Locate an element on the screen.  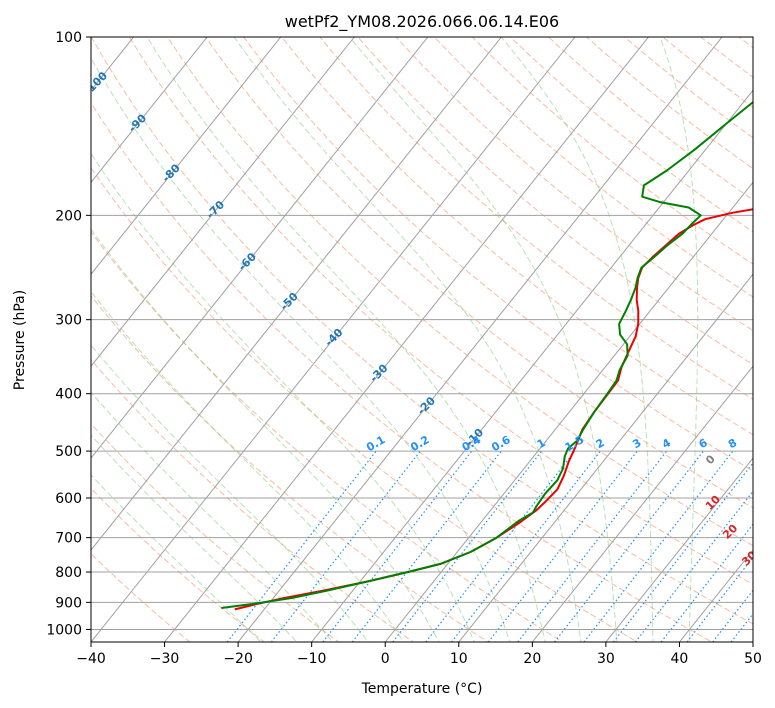
y-tick-label: 400 is located at coordinates (68, 395).